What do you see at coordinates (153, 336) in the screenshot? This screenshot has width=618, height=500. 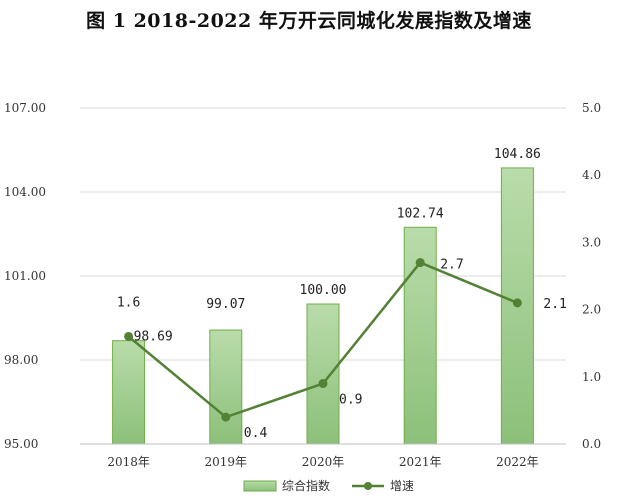 I see `bar-data-label: 98.69` at bounding box center [153, 336].